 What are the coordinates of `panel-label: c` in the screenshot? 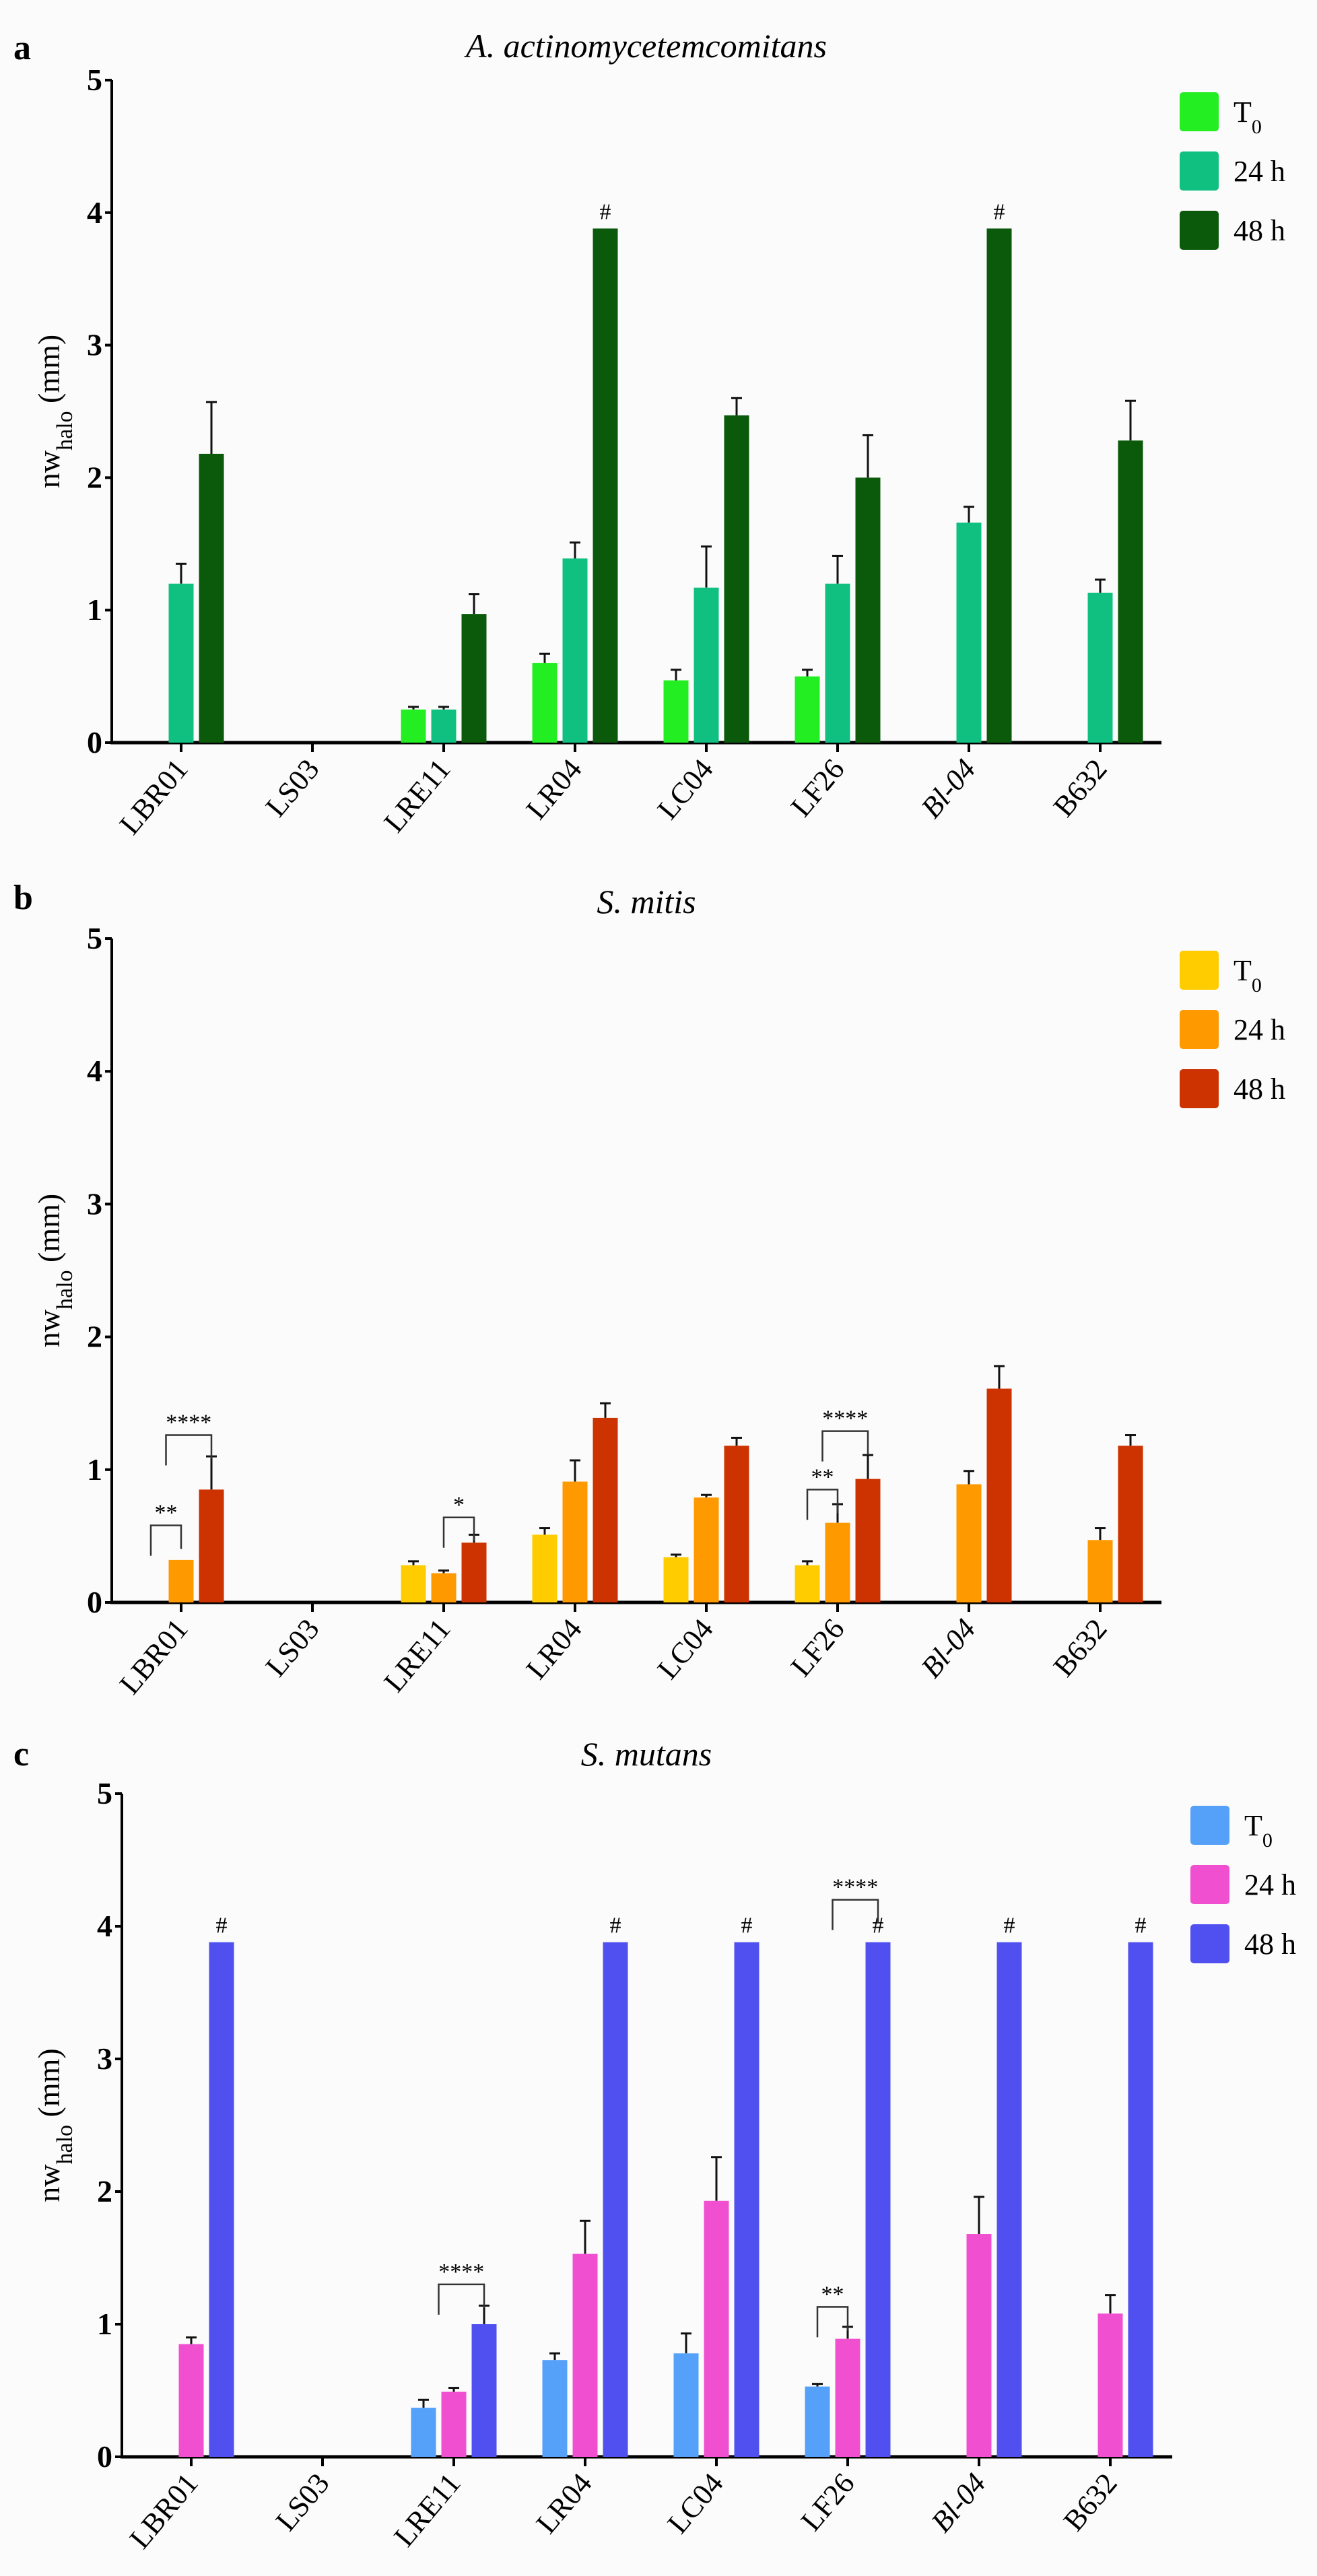 It's located at (21, 1754).